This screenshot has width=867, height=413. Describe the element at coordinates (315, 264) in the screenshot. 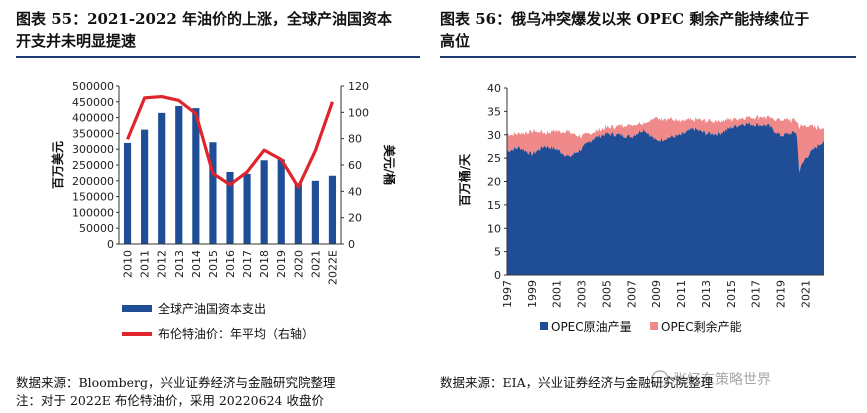

I see `left-x-tick-label: 2021` at that location.